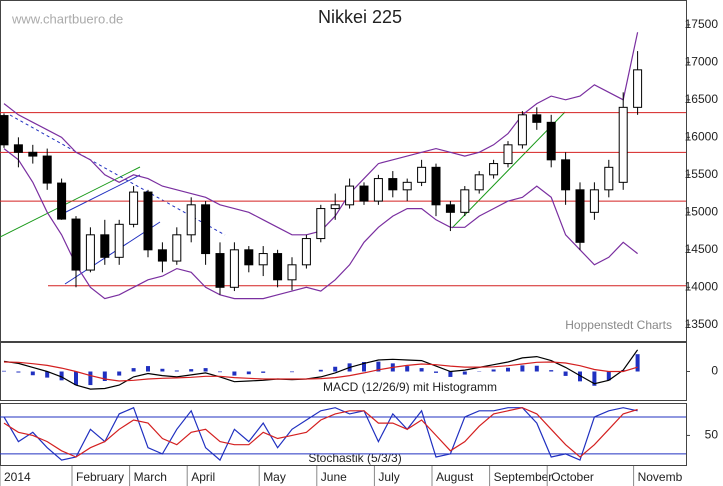 Image resolution: width=723 pixels, height=486 pixels. Describe the element at coordinates (702, 324) in the screenshot. I see `y-tick-label: 13500` at that location.